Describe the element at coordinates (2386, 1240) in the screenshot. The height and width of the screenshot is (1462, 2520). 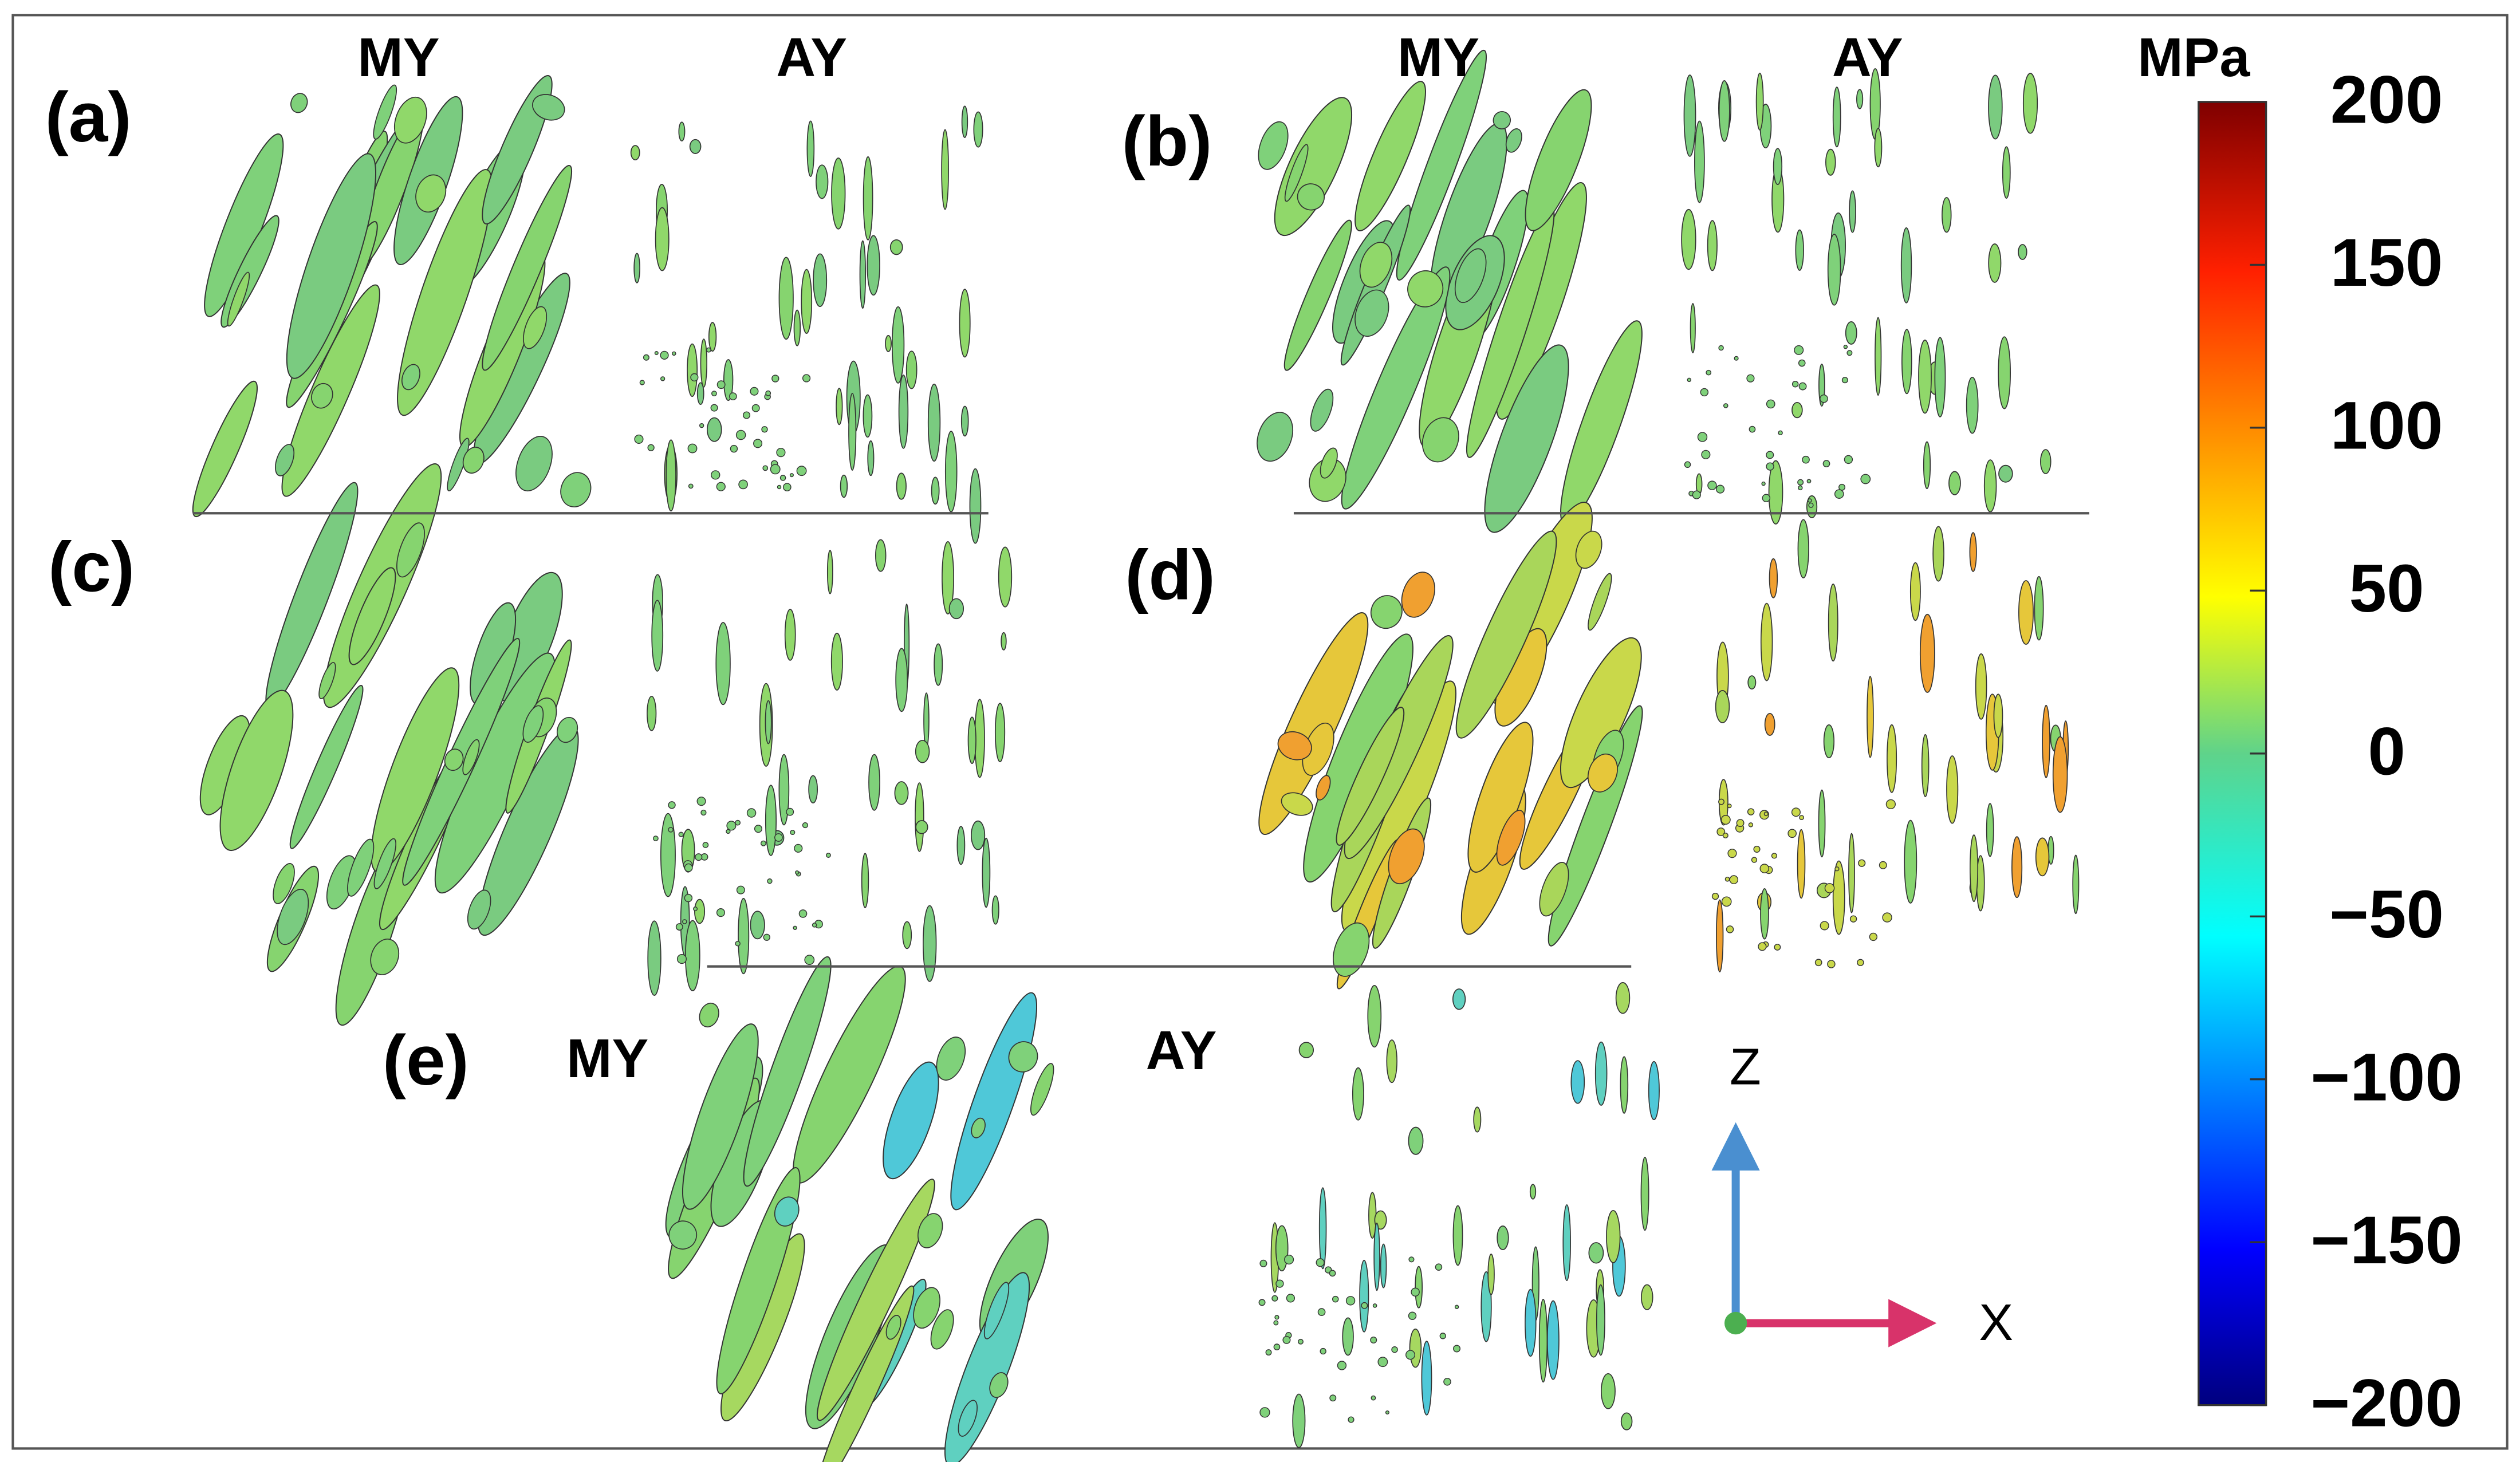
I see `colorbar-tick-label: −150` at that location.